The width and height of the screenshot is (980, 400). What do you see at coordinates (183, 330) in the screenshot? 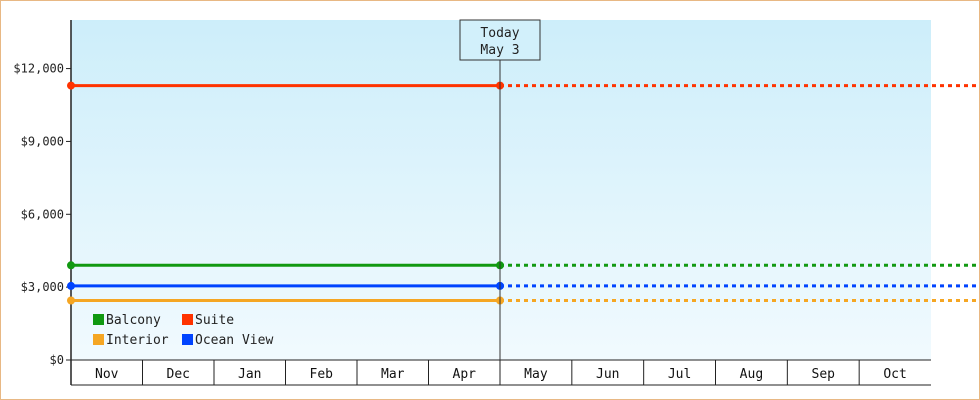
I see `legend: Balcony Suite Interior Ocean View` at bounding box center [183, 330].